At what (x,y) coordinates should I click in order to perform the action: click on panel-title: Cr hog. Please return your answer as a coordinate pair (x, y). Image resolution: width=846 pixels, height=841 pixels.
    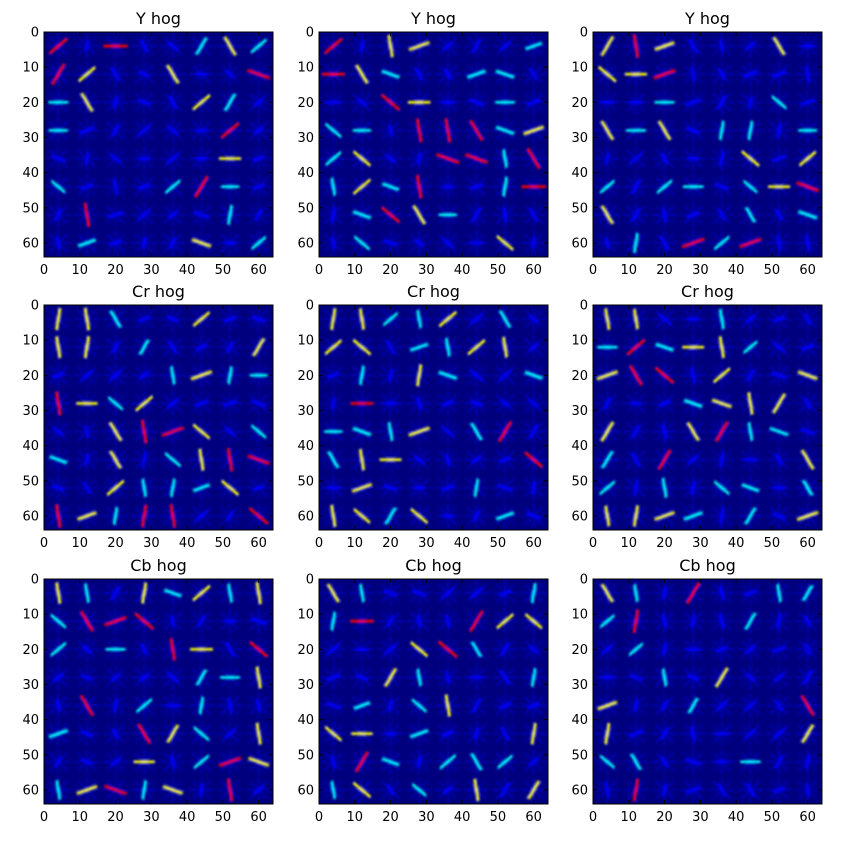
    Looking at the image, I should click on (707, 291).